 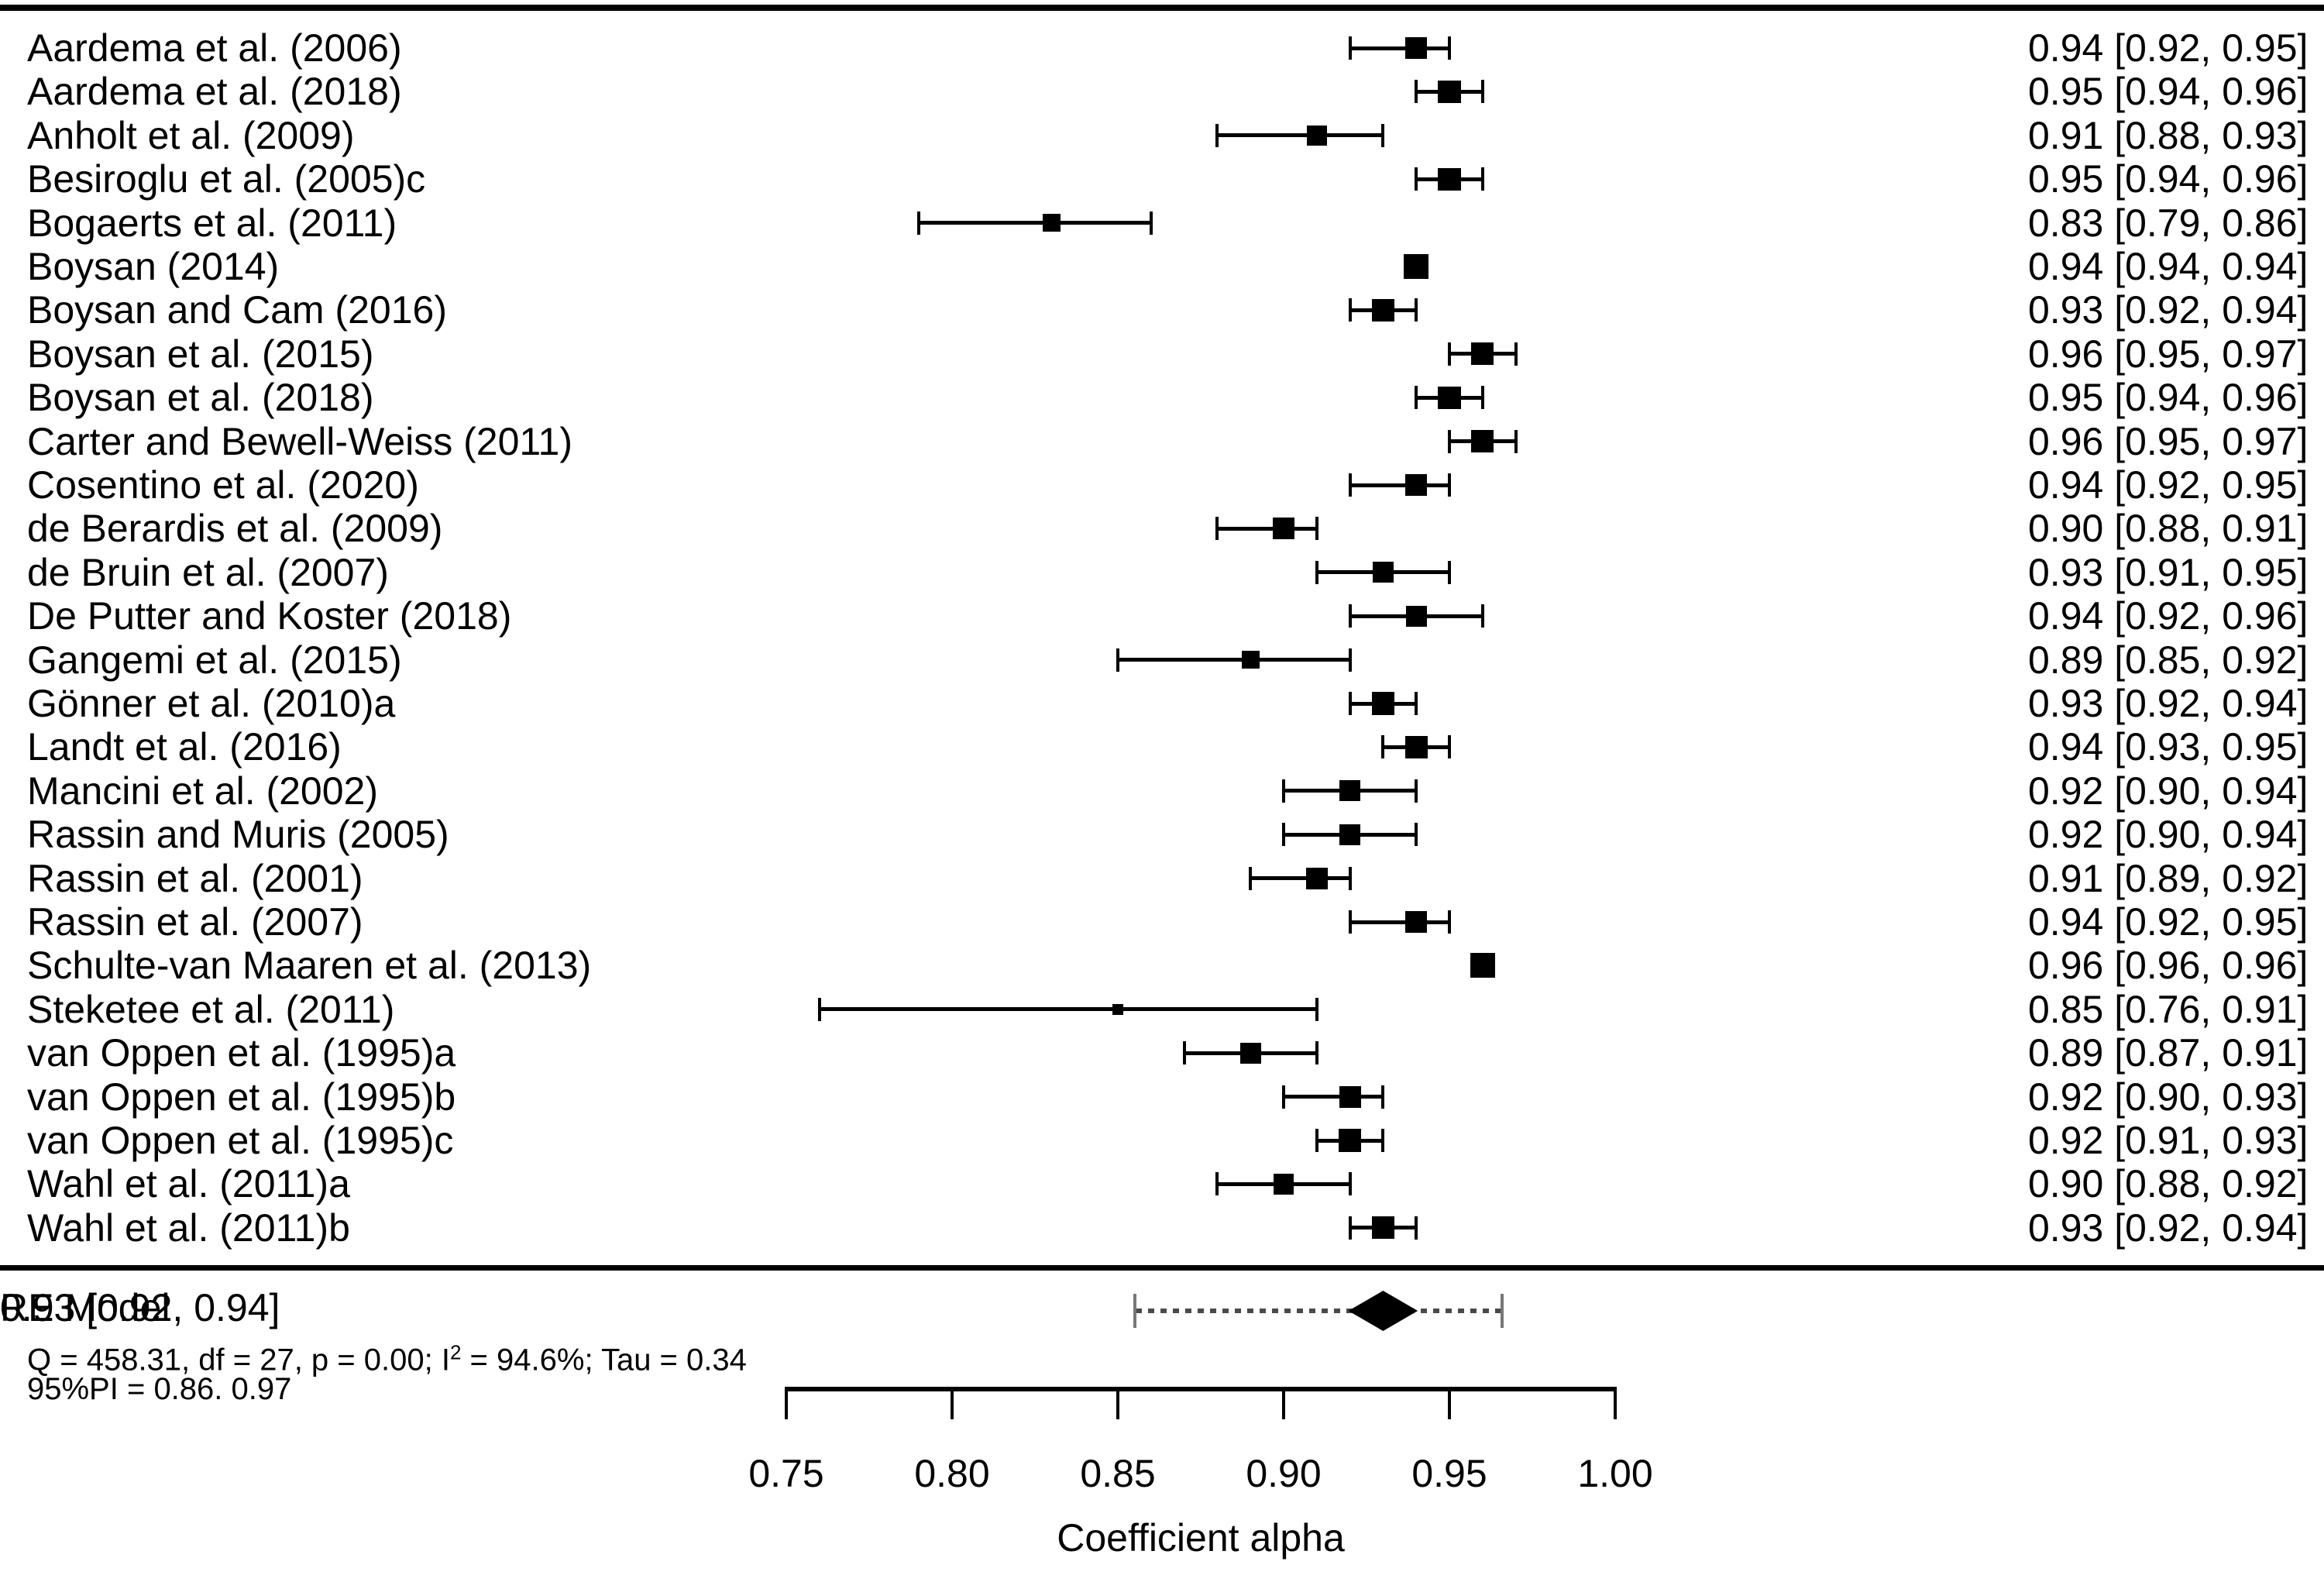 I want to click on estimate-value: 0.83 [0.79, 0.86], so click(x=2168, y=223).